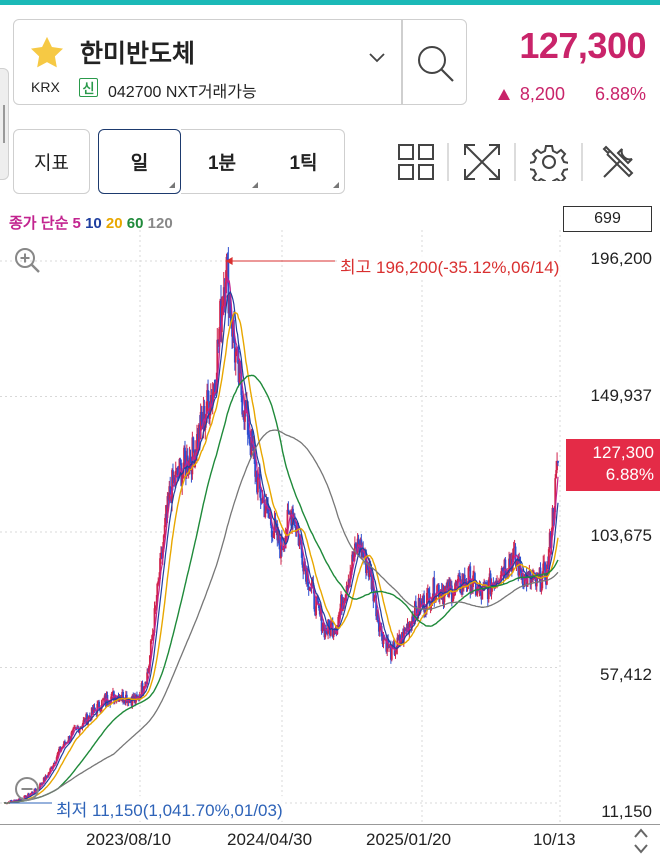 The image size is (660, 857). Describe the element at coordinates (336, 185) in the screenshot. I see `tab-corner-icon` at that location.